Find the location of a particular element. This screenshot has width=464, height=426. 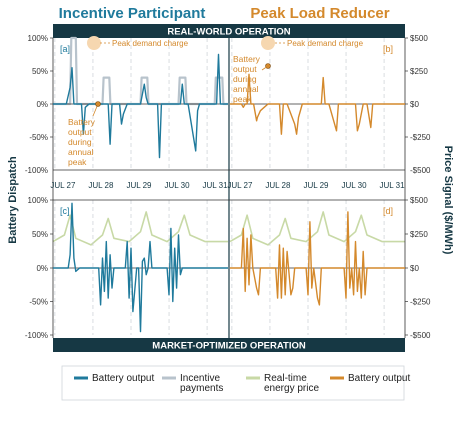

panel-label-b: [b] is located at coordinates (388, 49).